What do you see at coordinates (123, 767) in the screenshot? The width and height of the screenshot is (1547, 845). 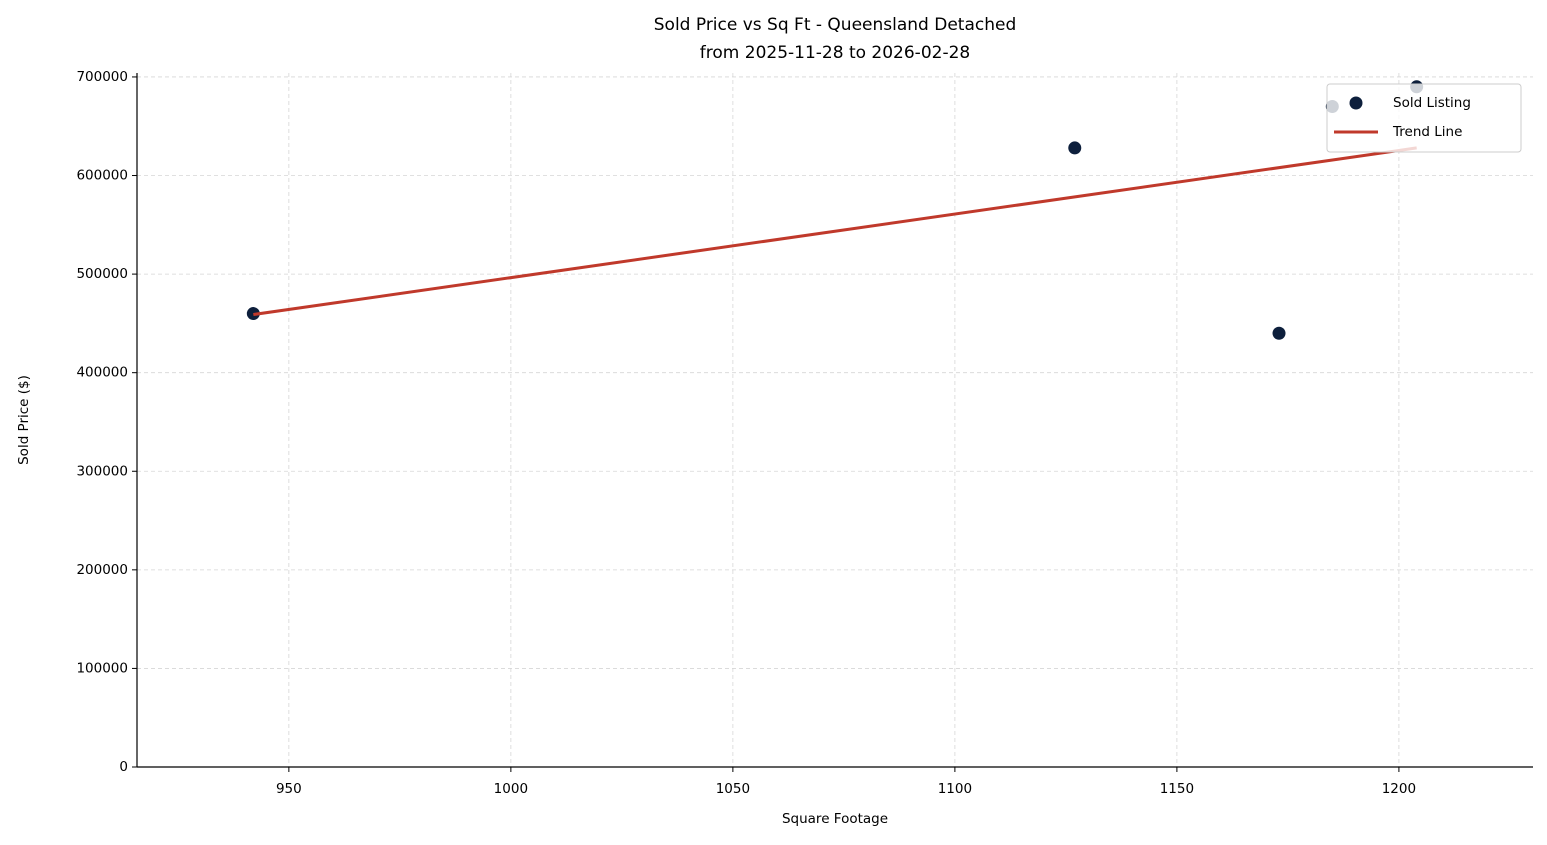 I see `y-tick-label: 0` at bounding box center [123, 767].